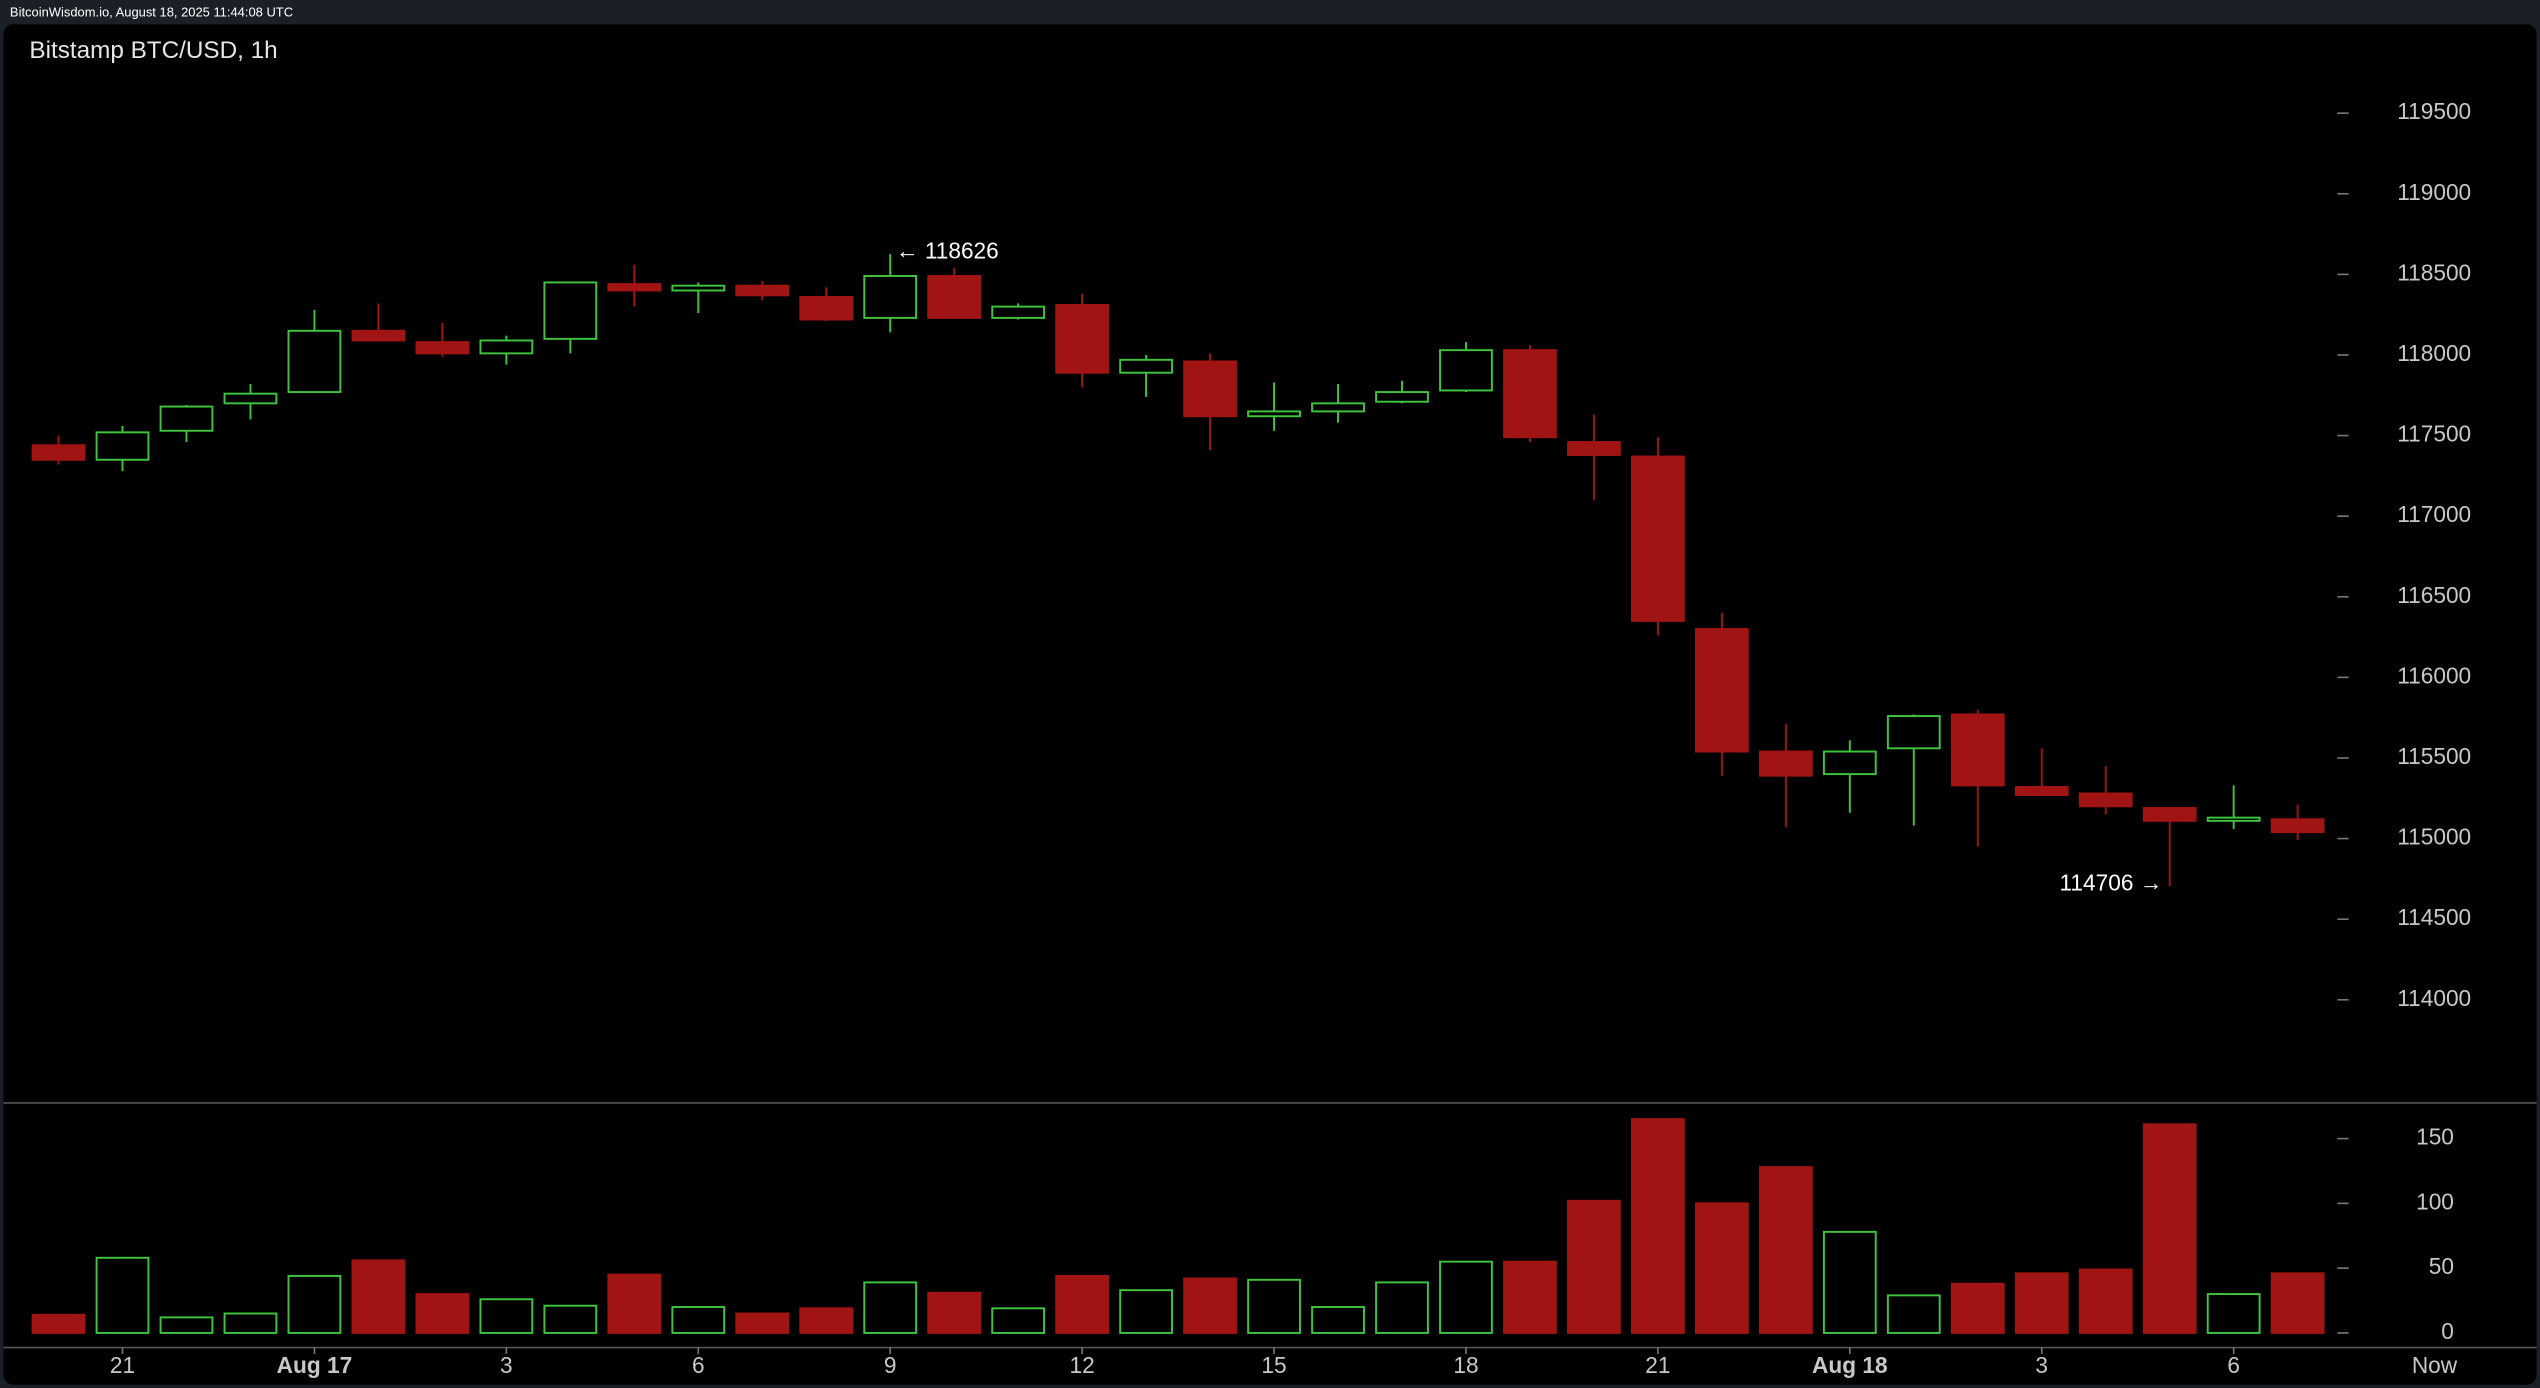 Image resolution: width=2540 pixels, height=1388 pixels. What do you see at coordinates (1850, 1365) in the screenshot?
I see `x-tick-label: Aug 18` at bounding box center [1850, 1365].